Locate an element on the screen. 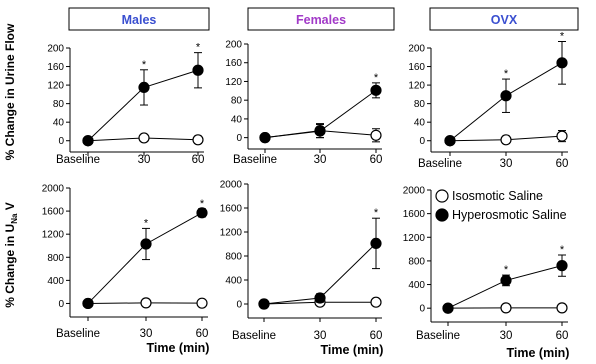 Image resolution: width=596 pixels, height=364 pixels. legend-hyperosmotic-marker is located at coordinates (442, 215).